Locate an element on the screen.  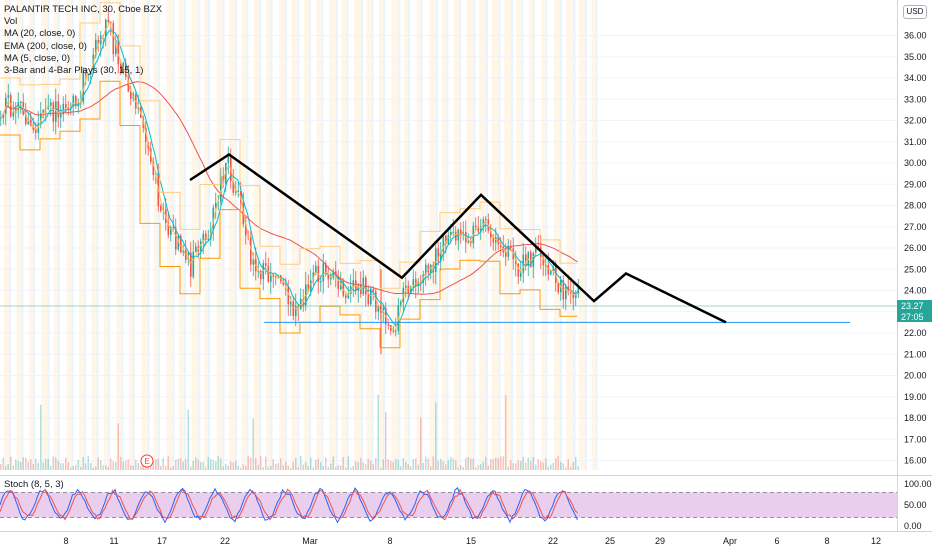
y-tick-label: 35.00 is located at coordinates (915, 57).